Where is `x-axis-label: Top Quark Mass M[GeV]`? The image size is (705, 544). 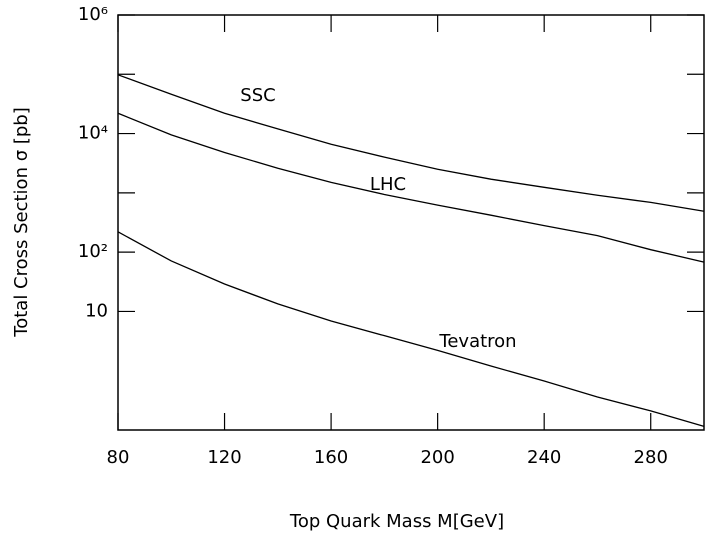 x-axis-label: Top Quark Mass M[GeV] is located at coordinates (396, 521).